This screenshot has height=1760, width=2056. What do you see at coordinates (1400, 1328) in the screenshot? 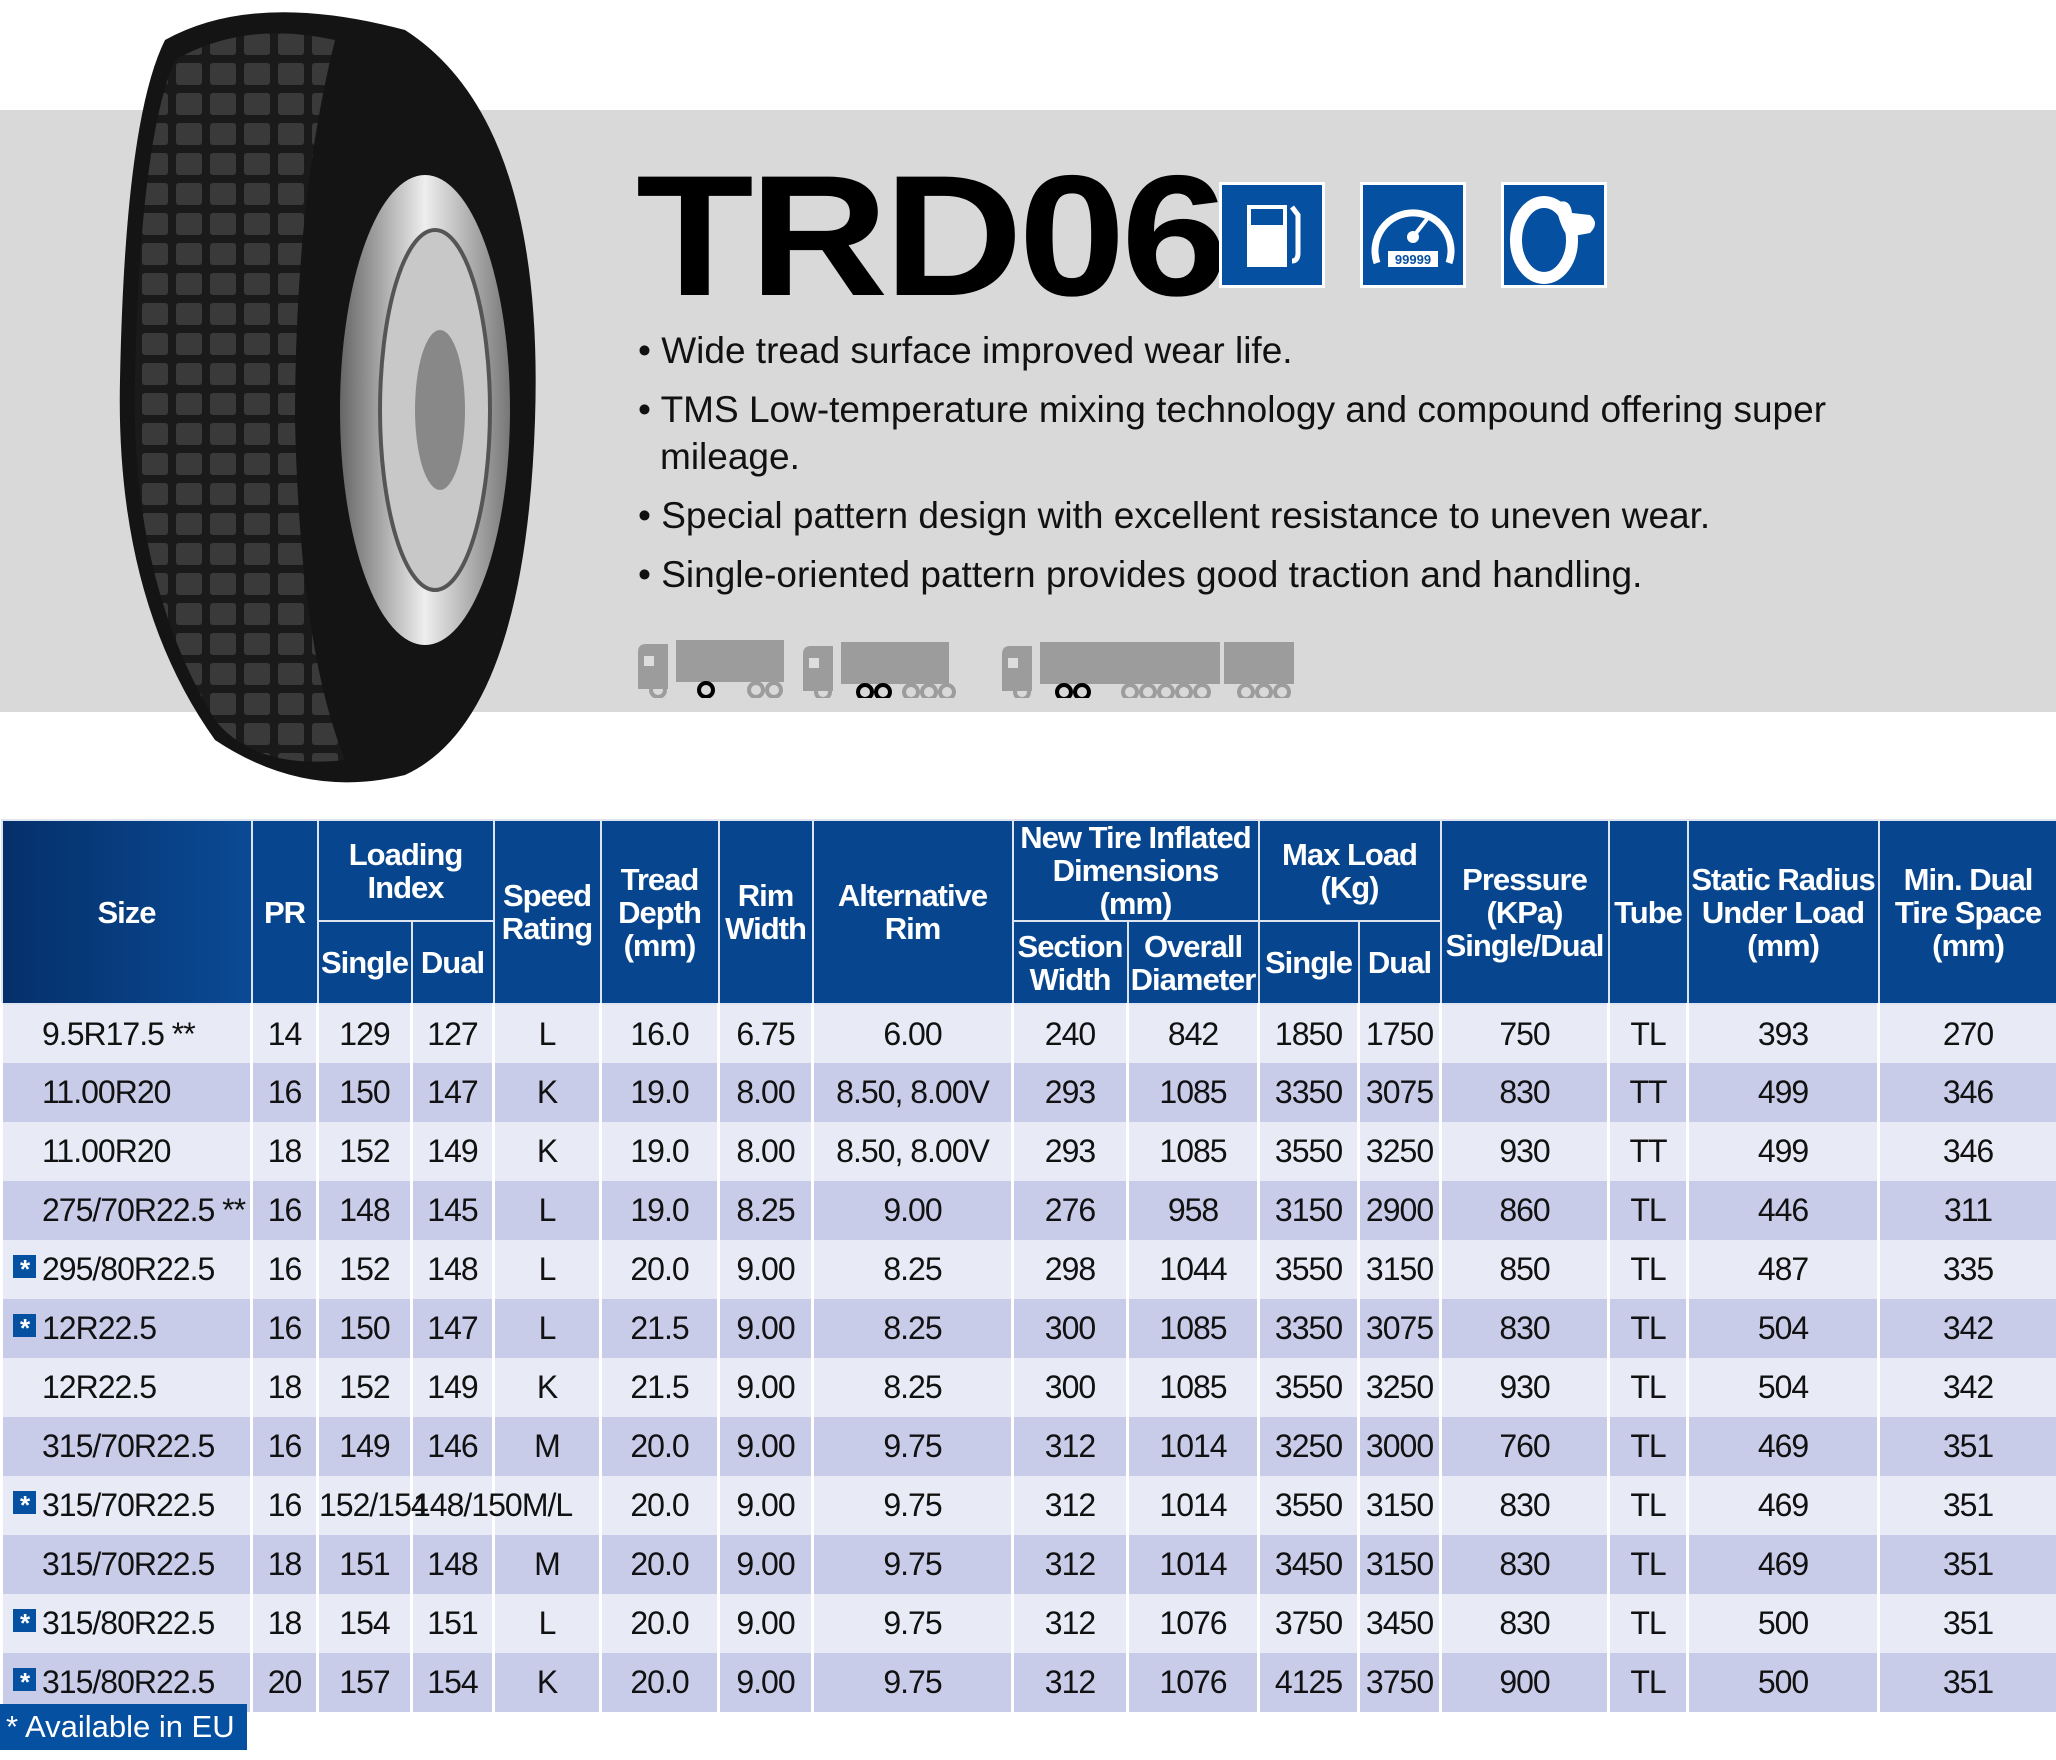
I see `table-cell: 3075` at bounding box center [1400, 1328].